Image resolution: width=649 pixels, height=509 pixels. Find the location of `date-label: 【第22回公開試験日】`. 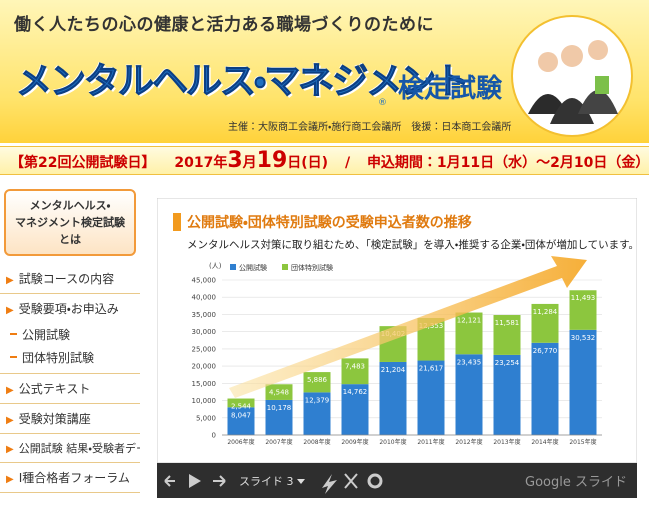

date-label: 【第22回公開試験日】 is located at coordinates (83, 163).